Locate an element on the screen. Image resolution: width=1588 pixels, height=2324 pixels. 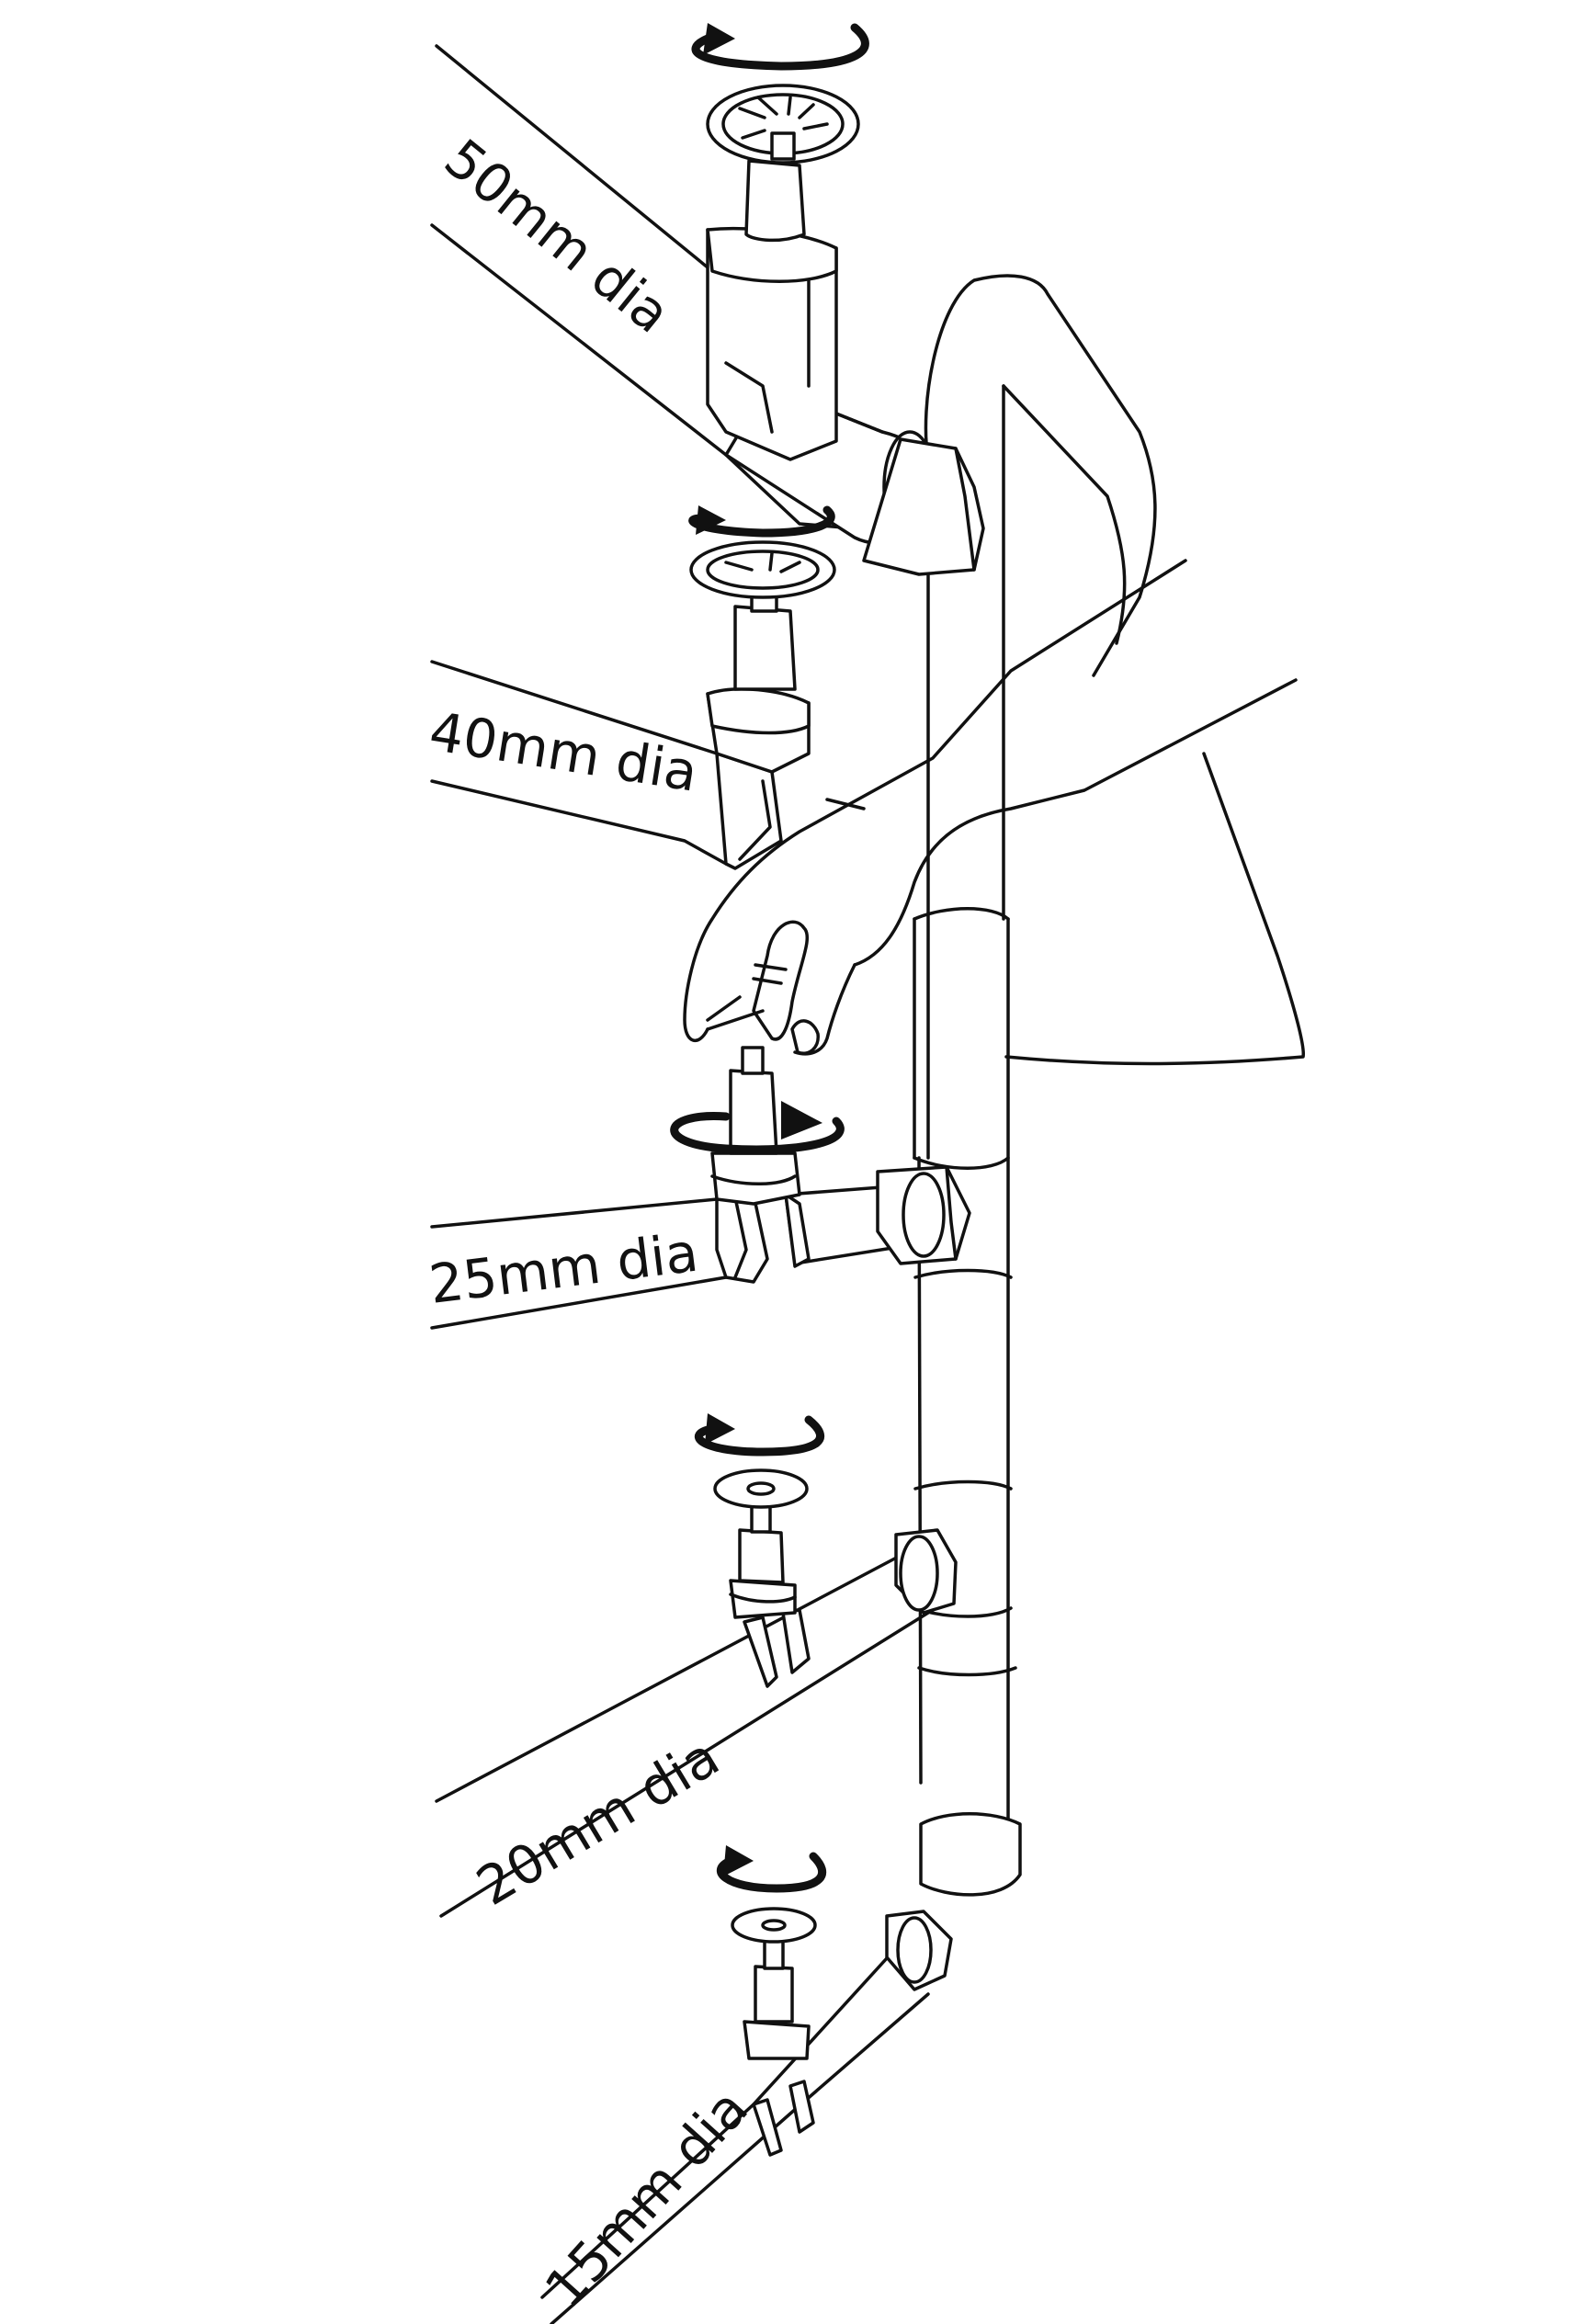
label-20mm: 20mm dia is located at coordinates (598, 1821).